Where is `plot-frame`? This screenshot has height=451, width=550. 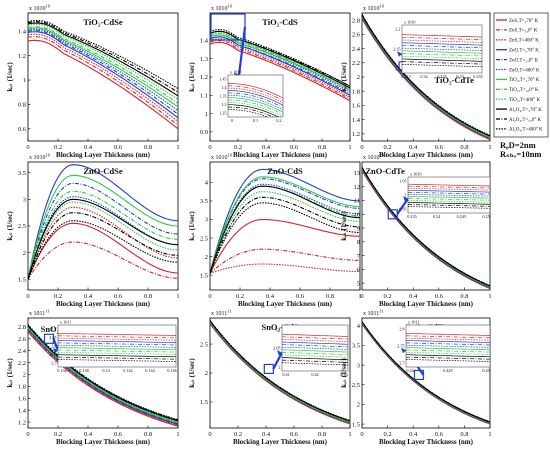 plot-frame is located at coordinates (103, 77).